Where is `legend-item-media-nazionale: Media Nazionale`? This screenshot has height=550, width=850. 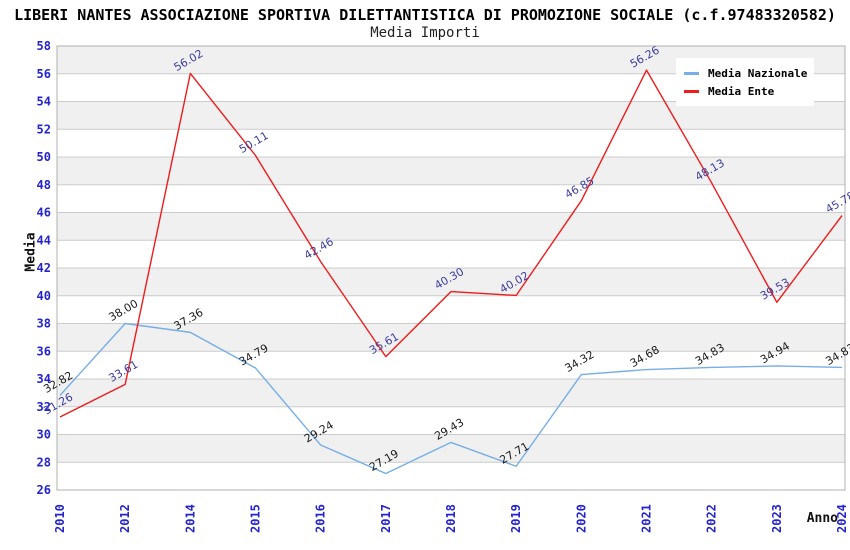
legend-item-media-nazionale: Media Nazionale is located at coordinates (746, 73).